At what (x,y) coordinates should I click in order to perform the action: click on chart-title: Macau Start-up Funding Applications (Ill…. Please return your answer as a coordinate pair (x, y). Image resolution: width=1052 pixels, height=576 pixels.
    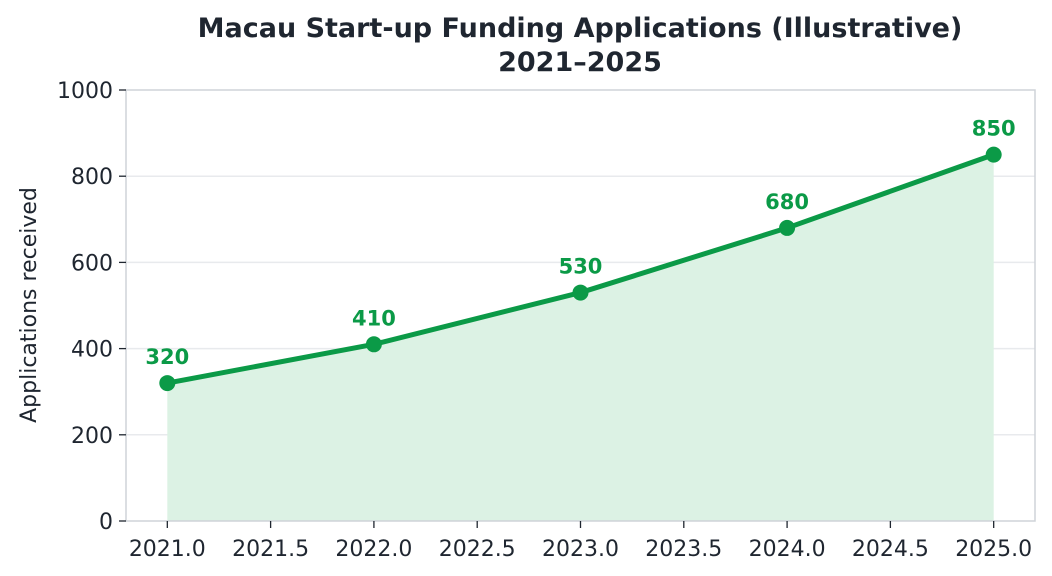
    Looking at the image, I should click on (526, 46).